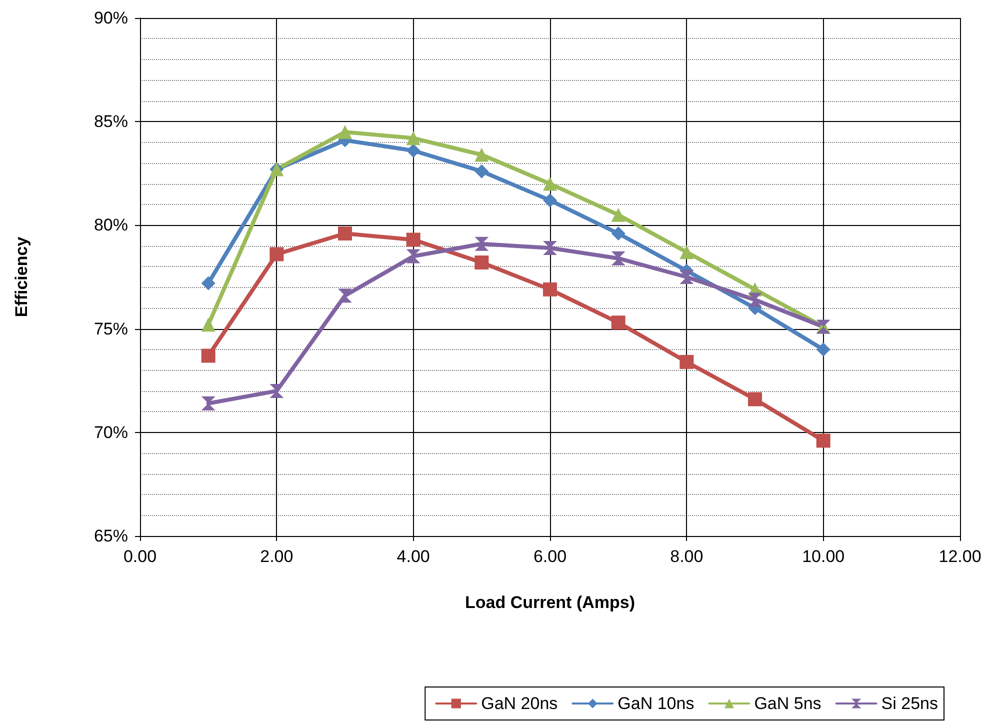 The image size is (994, 723). I want to click on y-tick-label: 90%, so click(111, 18).